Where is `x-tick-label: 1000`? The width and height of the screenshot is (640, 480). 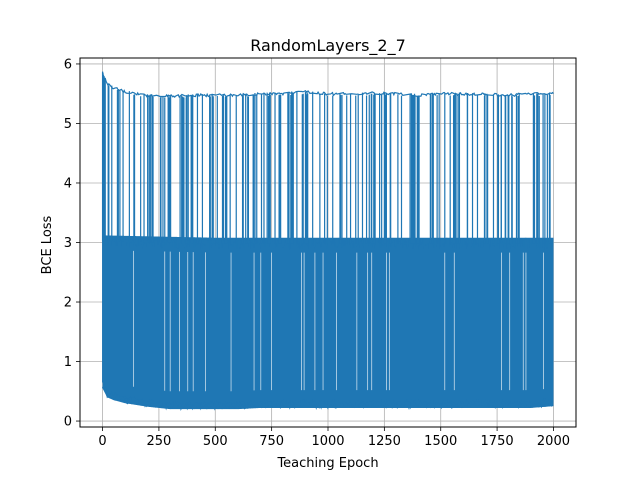 x-tick-label: 1000 is located at coordinates (327, 441).